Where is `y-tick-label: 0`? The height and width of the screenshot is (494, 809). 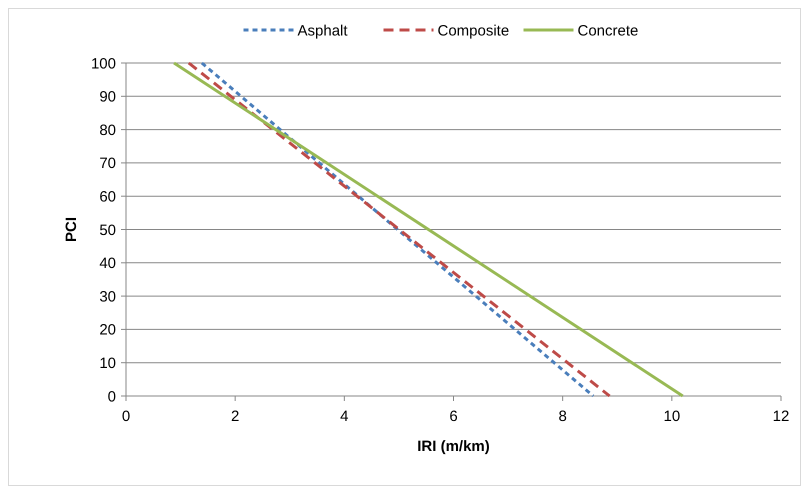 y-tick-label: 0 is located at coordinates (112, 397).